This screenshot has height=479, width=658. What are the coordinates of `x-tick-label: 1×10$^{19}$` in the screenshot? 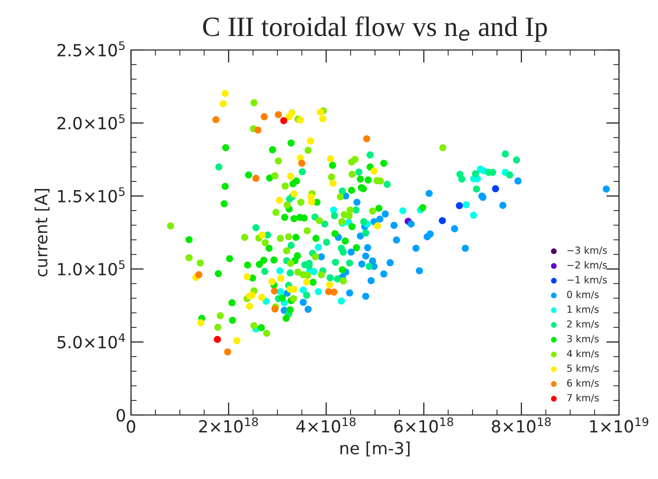 It's located at (619, 425).